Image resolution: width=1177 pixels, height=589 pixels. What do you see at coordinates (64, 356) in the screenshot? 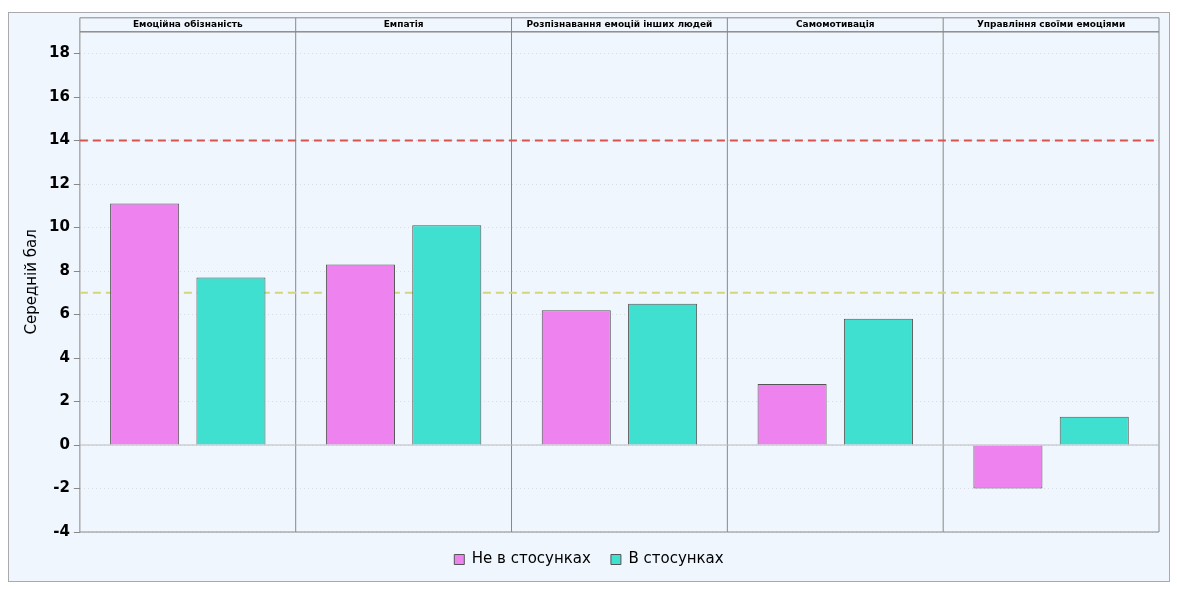
I see `y-tick-label: 4` at bounding box center [64, 356].